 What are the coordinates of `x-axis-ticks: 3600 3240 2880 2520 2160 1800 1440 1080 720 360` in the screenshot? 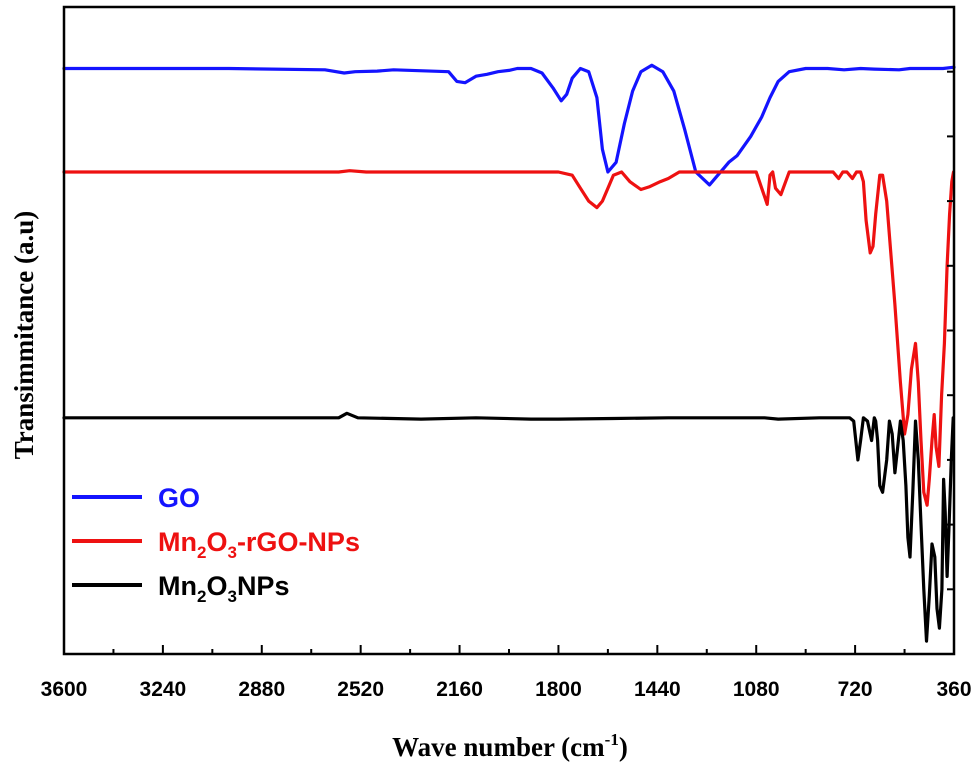 It's located at (506, 673).